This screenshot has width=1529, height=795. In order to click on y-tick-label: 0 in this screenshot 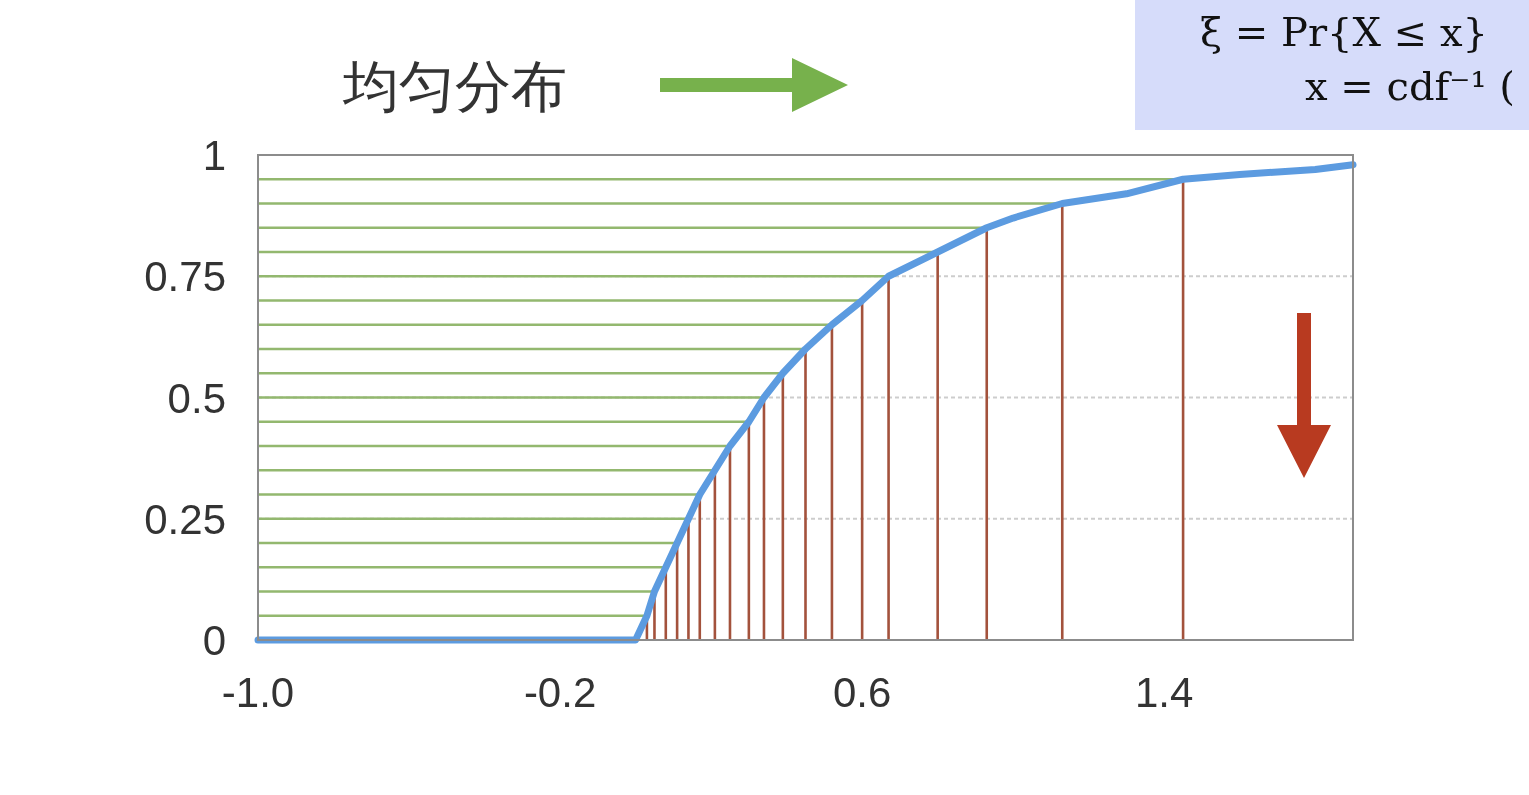, I will do `click(214, 640)`.